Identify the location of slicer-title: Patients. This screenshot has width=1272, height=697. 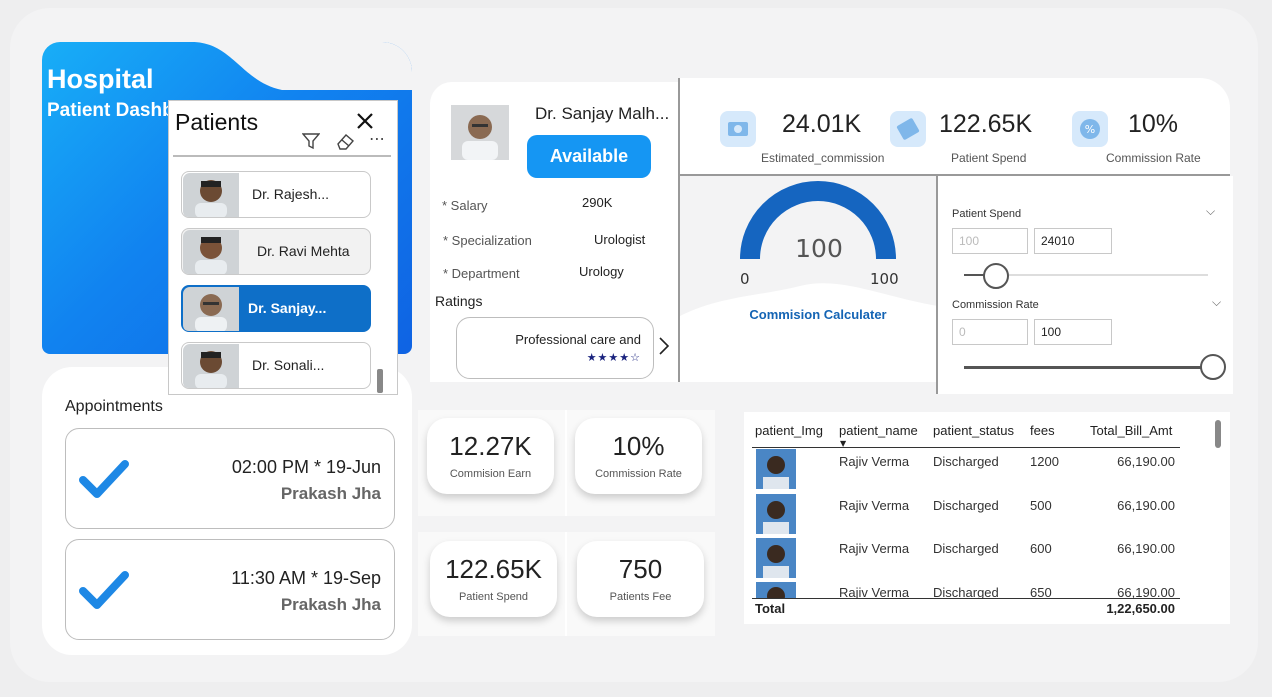
(217, 122).